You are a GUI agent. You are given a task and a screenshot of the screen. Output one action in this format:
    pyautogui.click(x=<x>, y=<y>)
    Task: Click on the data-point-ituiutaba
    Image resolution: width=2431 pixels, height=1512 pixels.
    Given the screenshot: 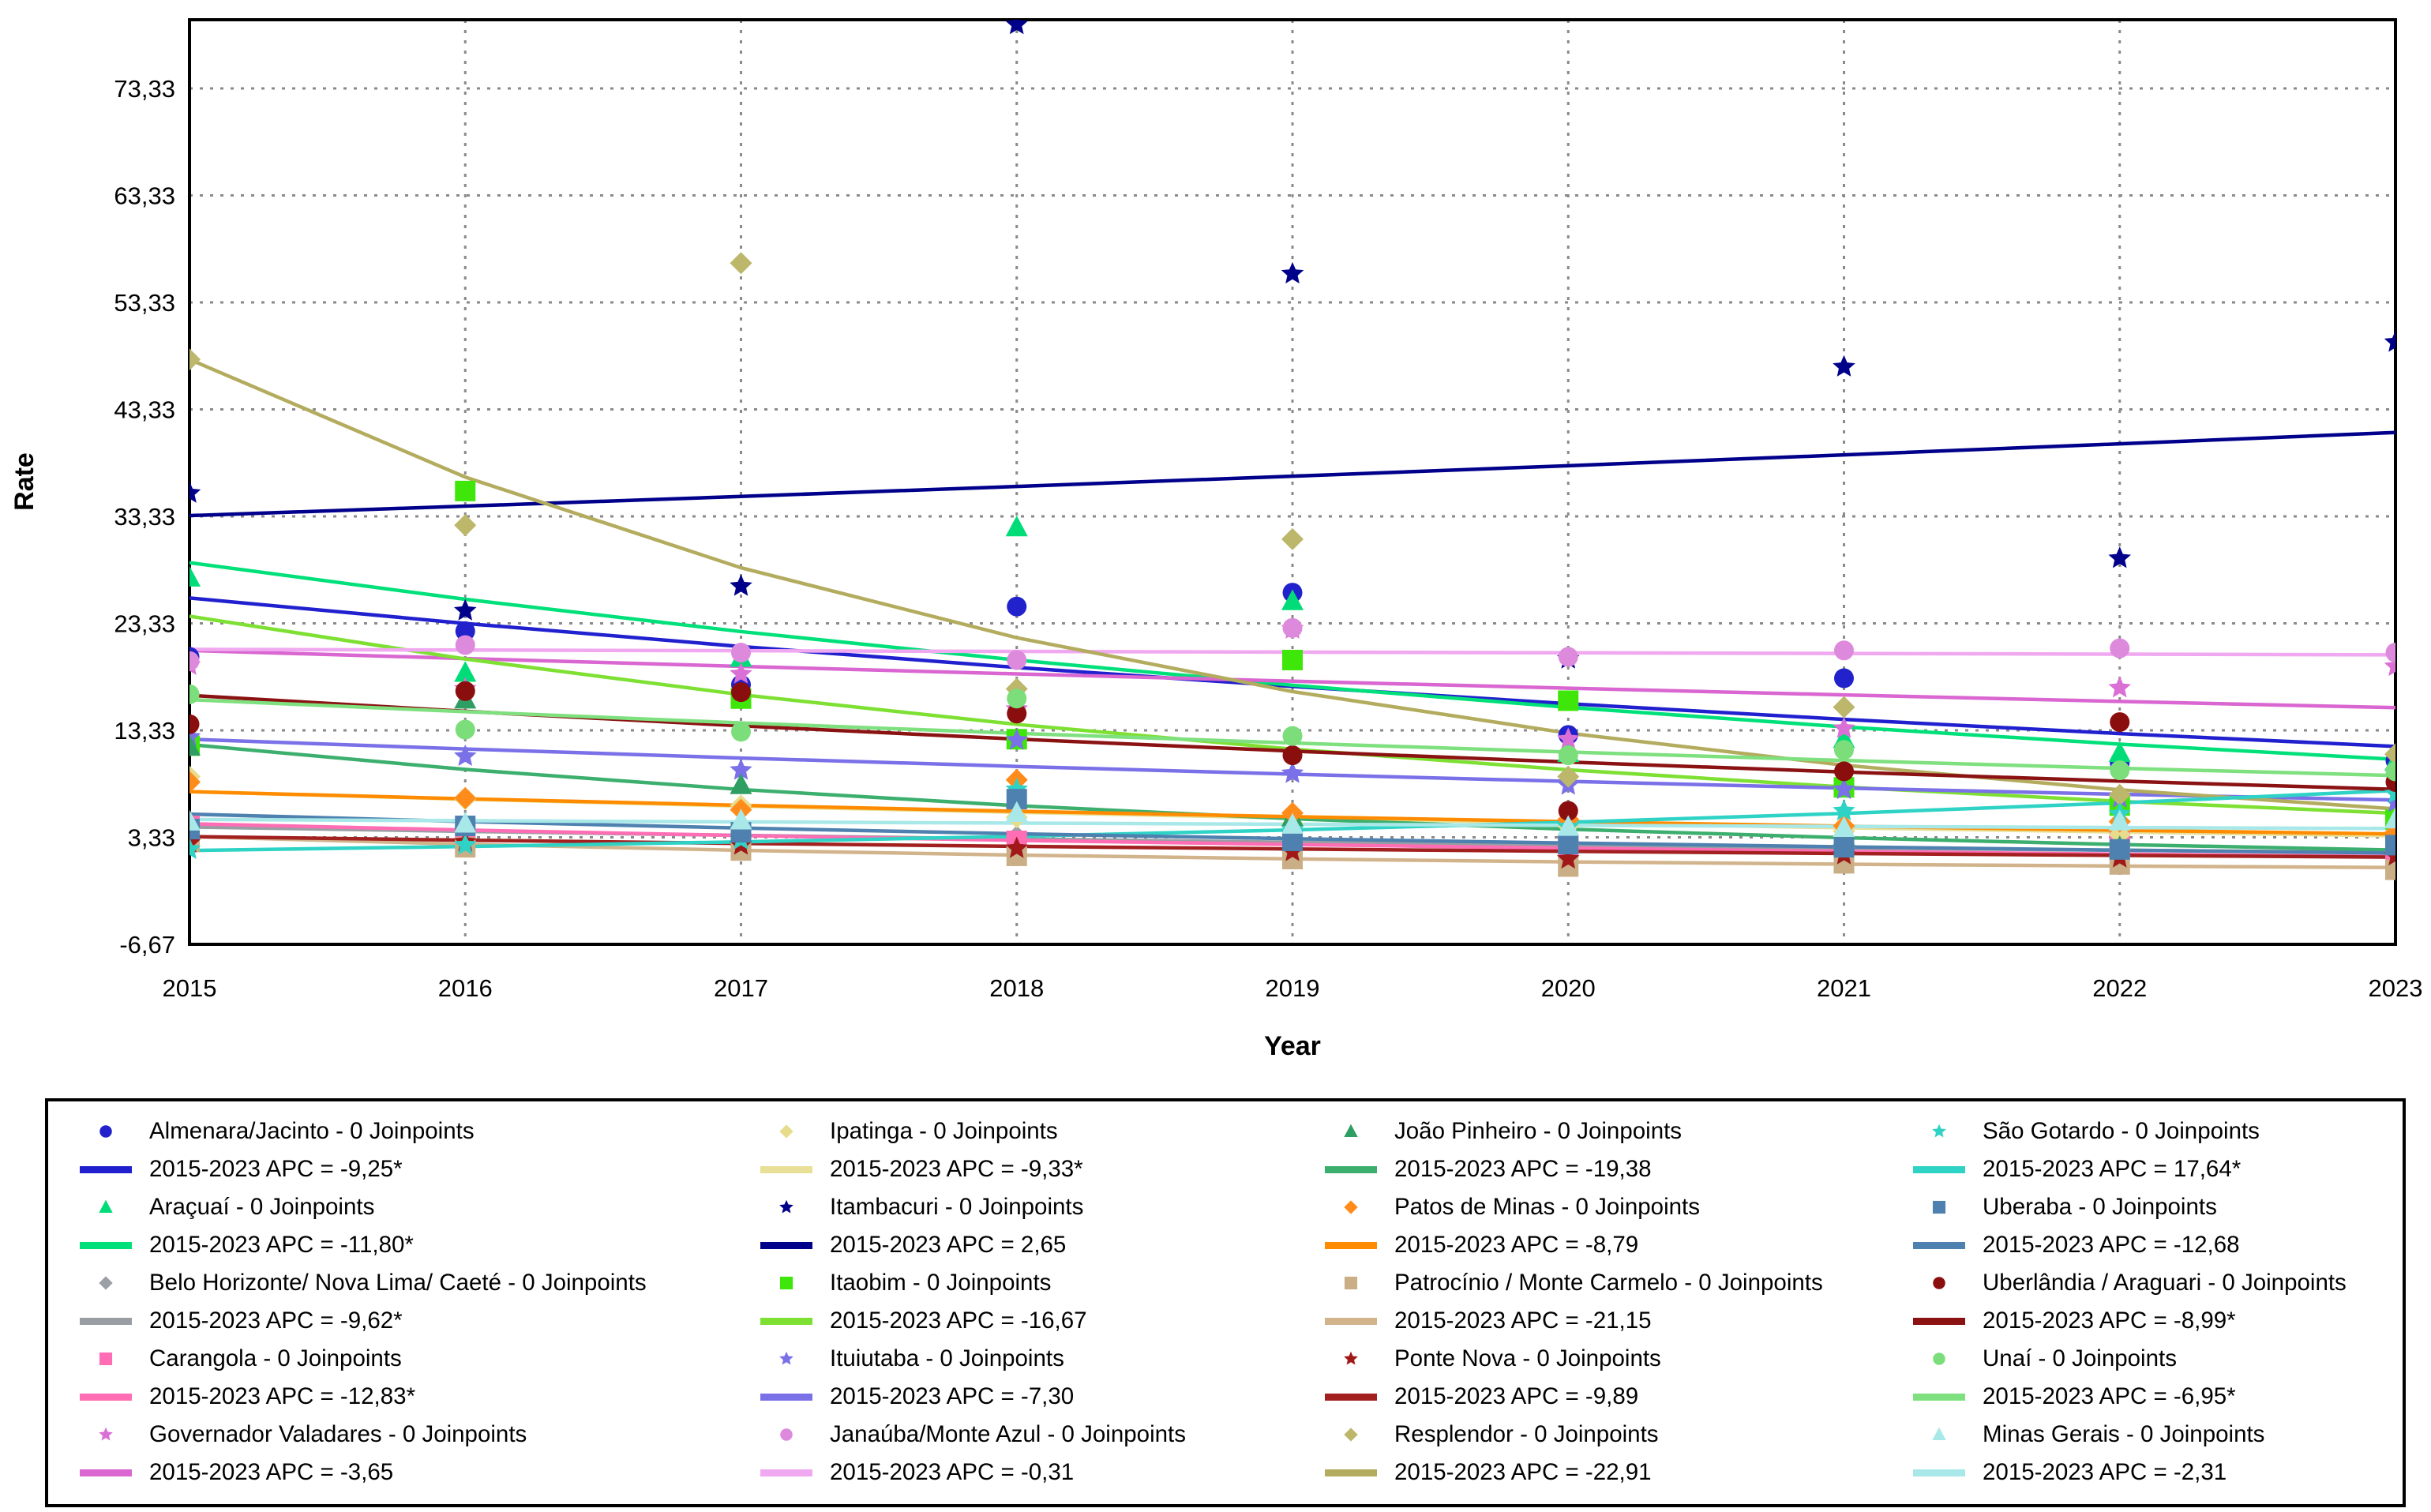 What is the action you would take?
    pyautogui.click(x=1844, y=788)
    